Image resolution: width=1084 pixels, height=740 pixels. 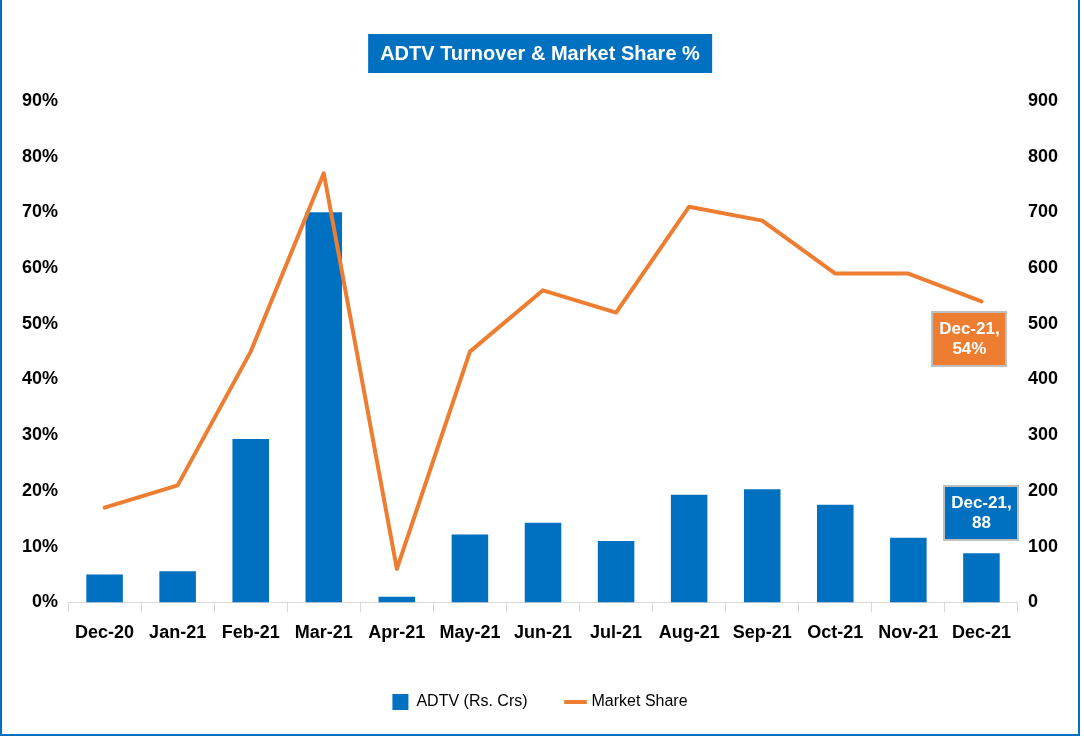 What do you see at coordinates (689, 632) in the screenshot?
I see `x-tick-label: Aug-21` at bounding box center [689, 632].